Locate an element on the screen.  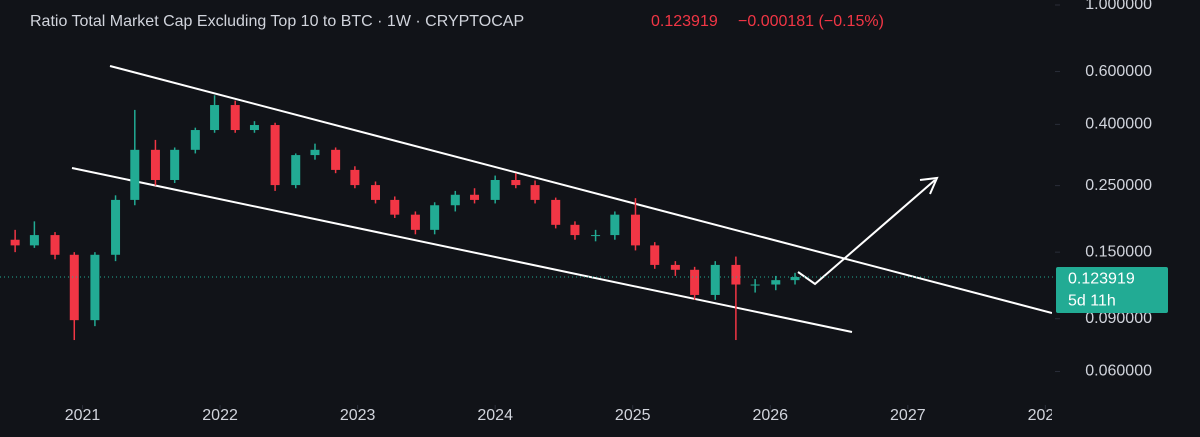
x-tick-label: 2021 is located at coordinates (83, 415).